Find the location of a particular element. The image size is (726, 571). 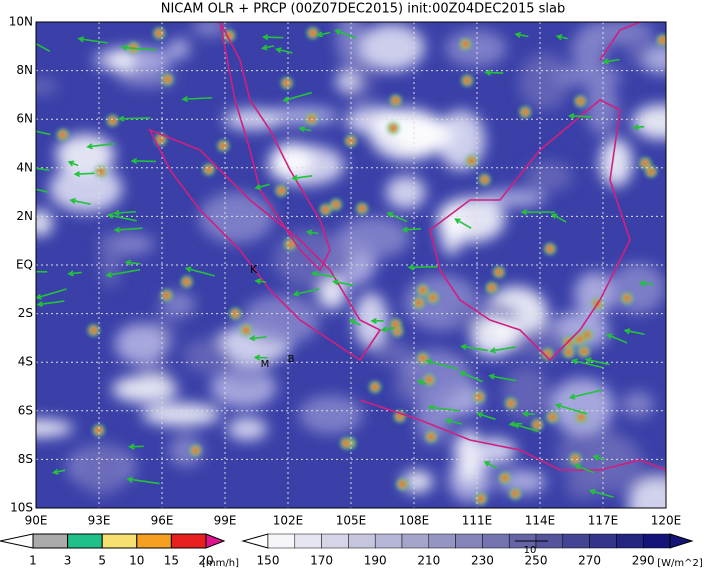

legend-tick: 3 is located at coordinates (68, 561).